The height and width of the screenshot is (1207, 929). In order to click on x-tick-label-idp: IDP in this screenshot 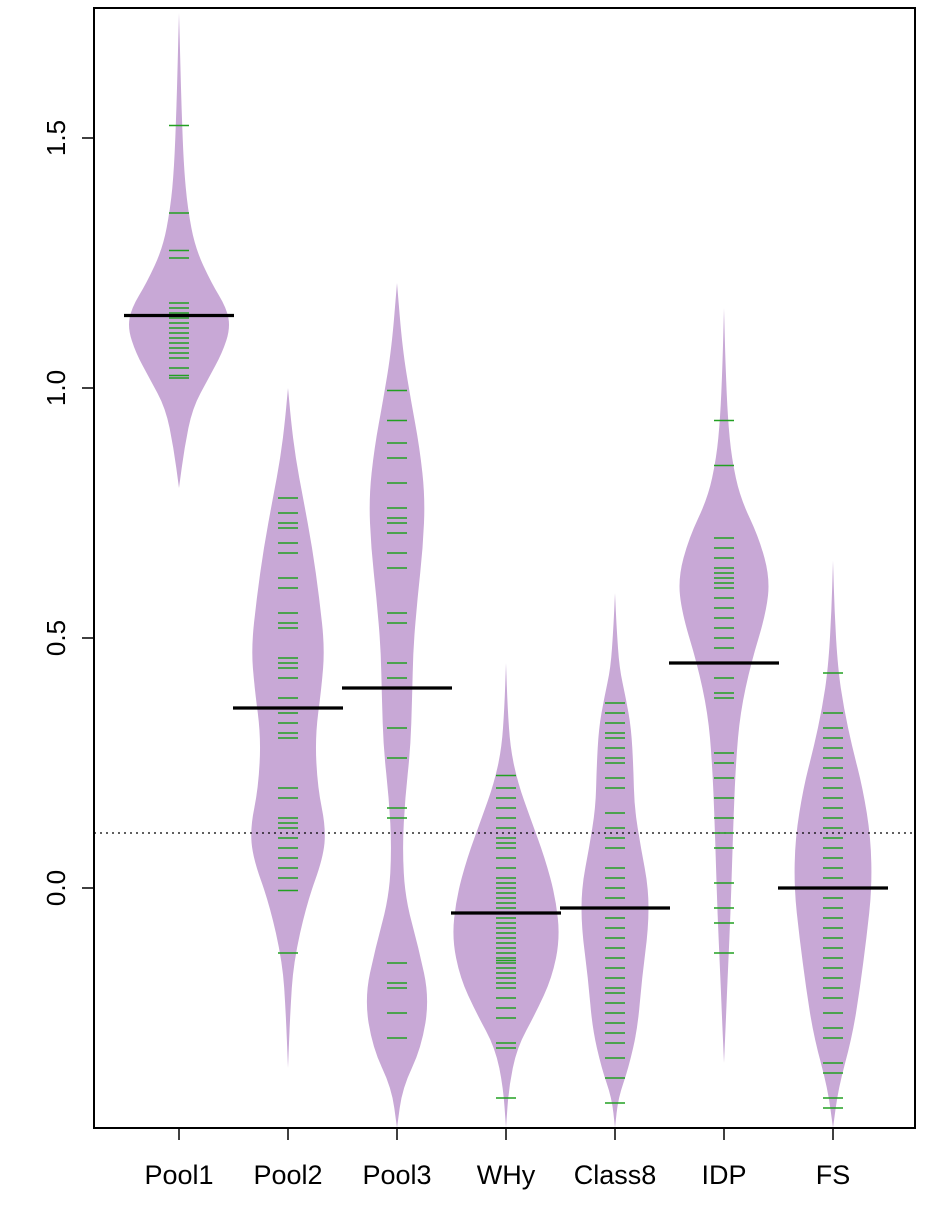, I will do `click(723, 1175)`.